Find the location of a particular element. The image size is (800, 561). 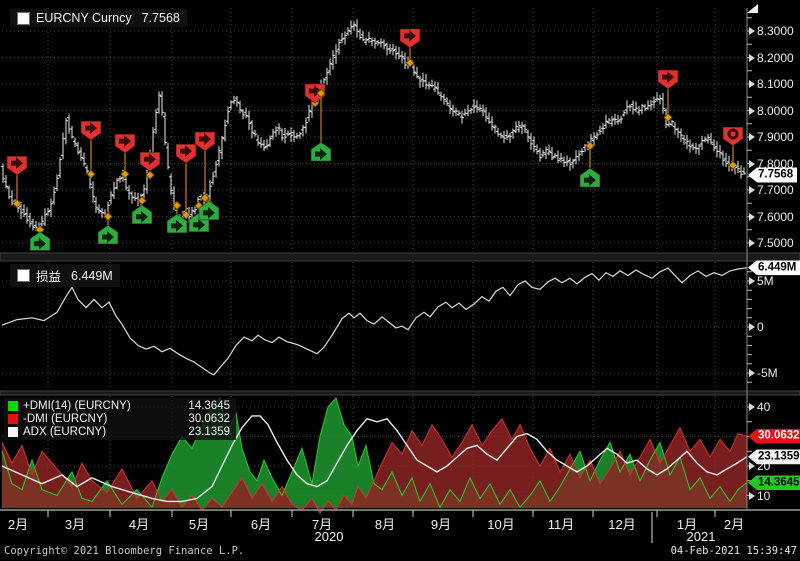

x-axis-ticks is located at coordinates (381, 513).